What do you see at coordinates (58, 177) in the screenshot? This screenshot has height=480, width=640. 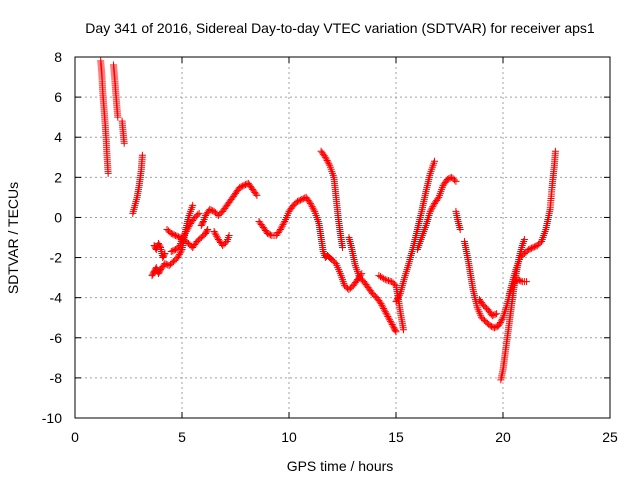 I see `y-tick-label: 2` at bounding box center [58, 177].